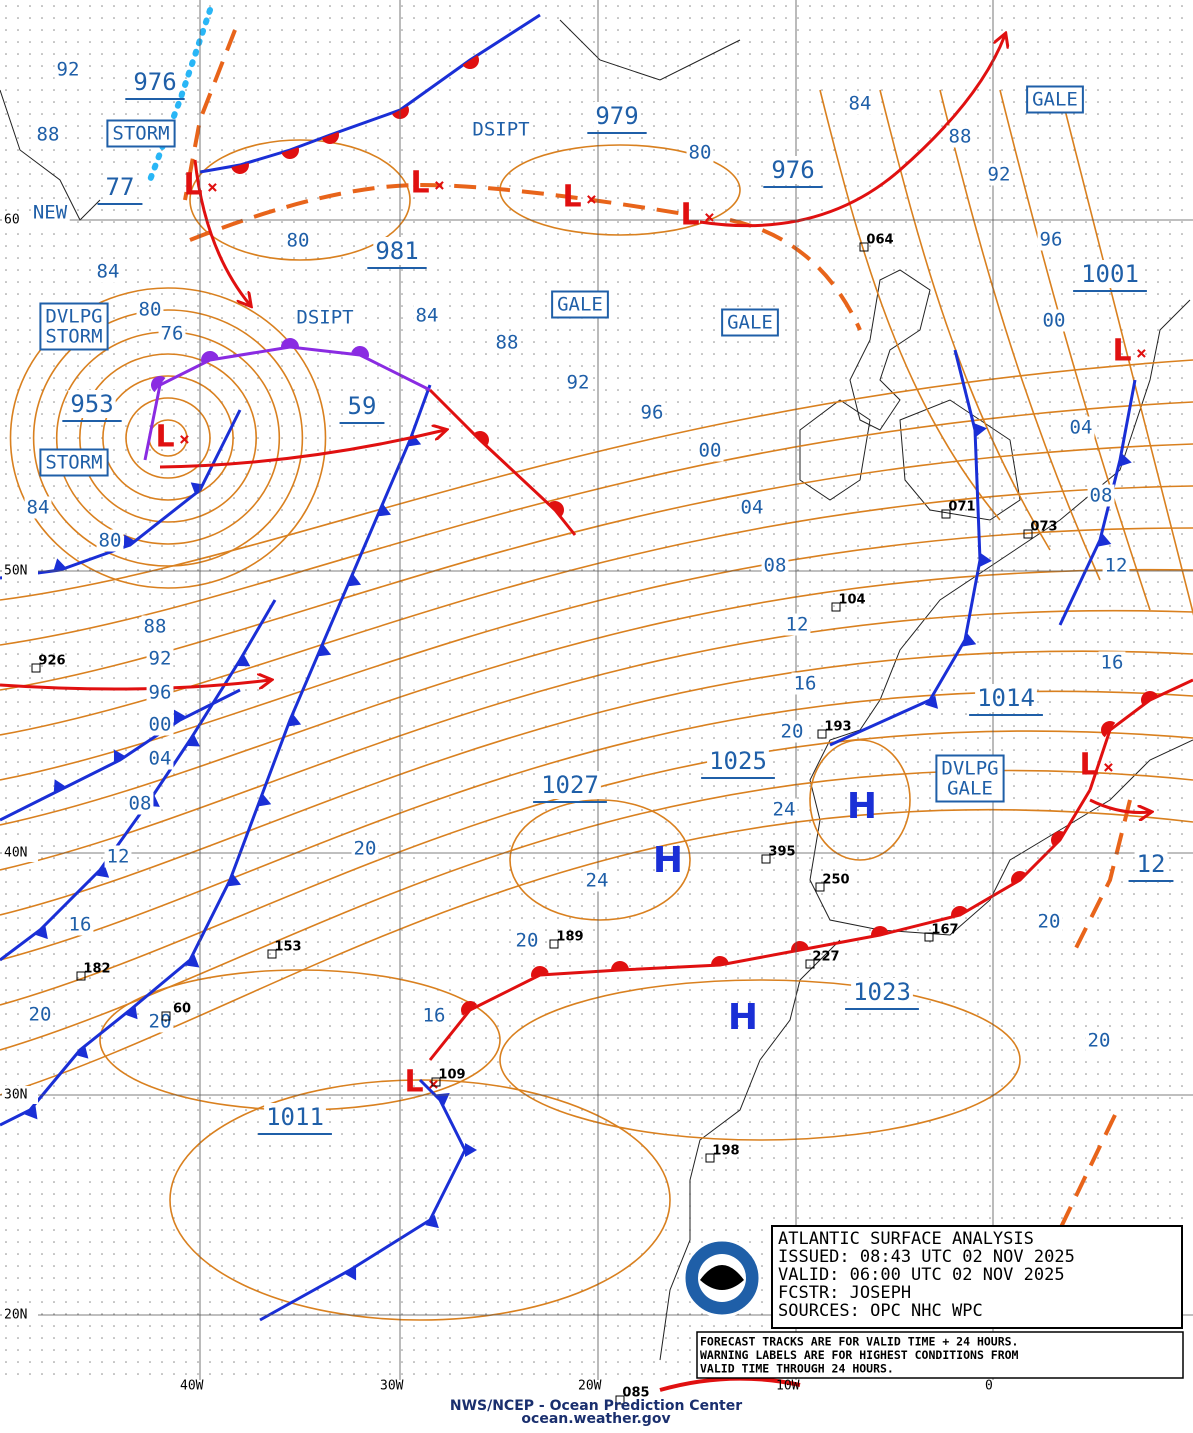 This screenshot has width=1193, height=1433. Describe the element at coordinates (635, 1393) in the screenshot. I see `station-id: 085` at that location.